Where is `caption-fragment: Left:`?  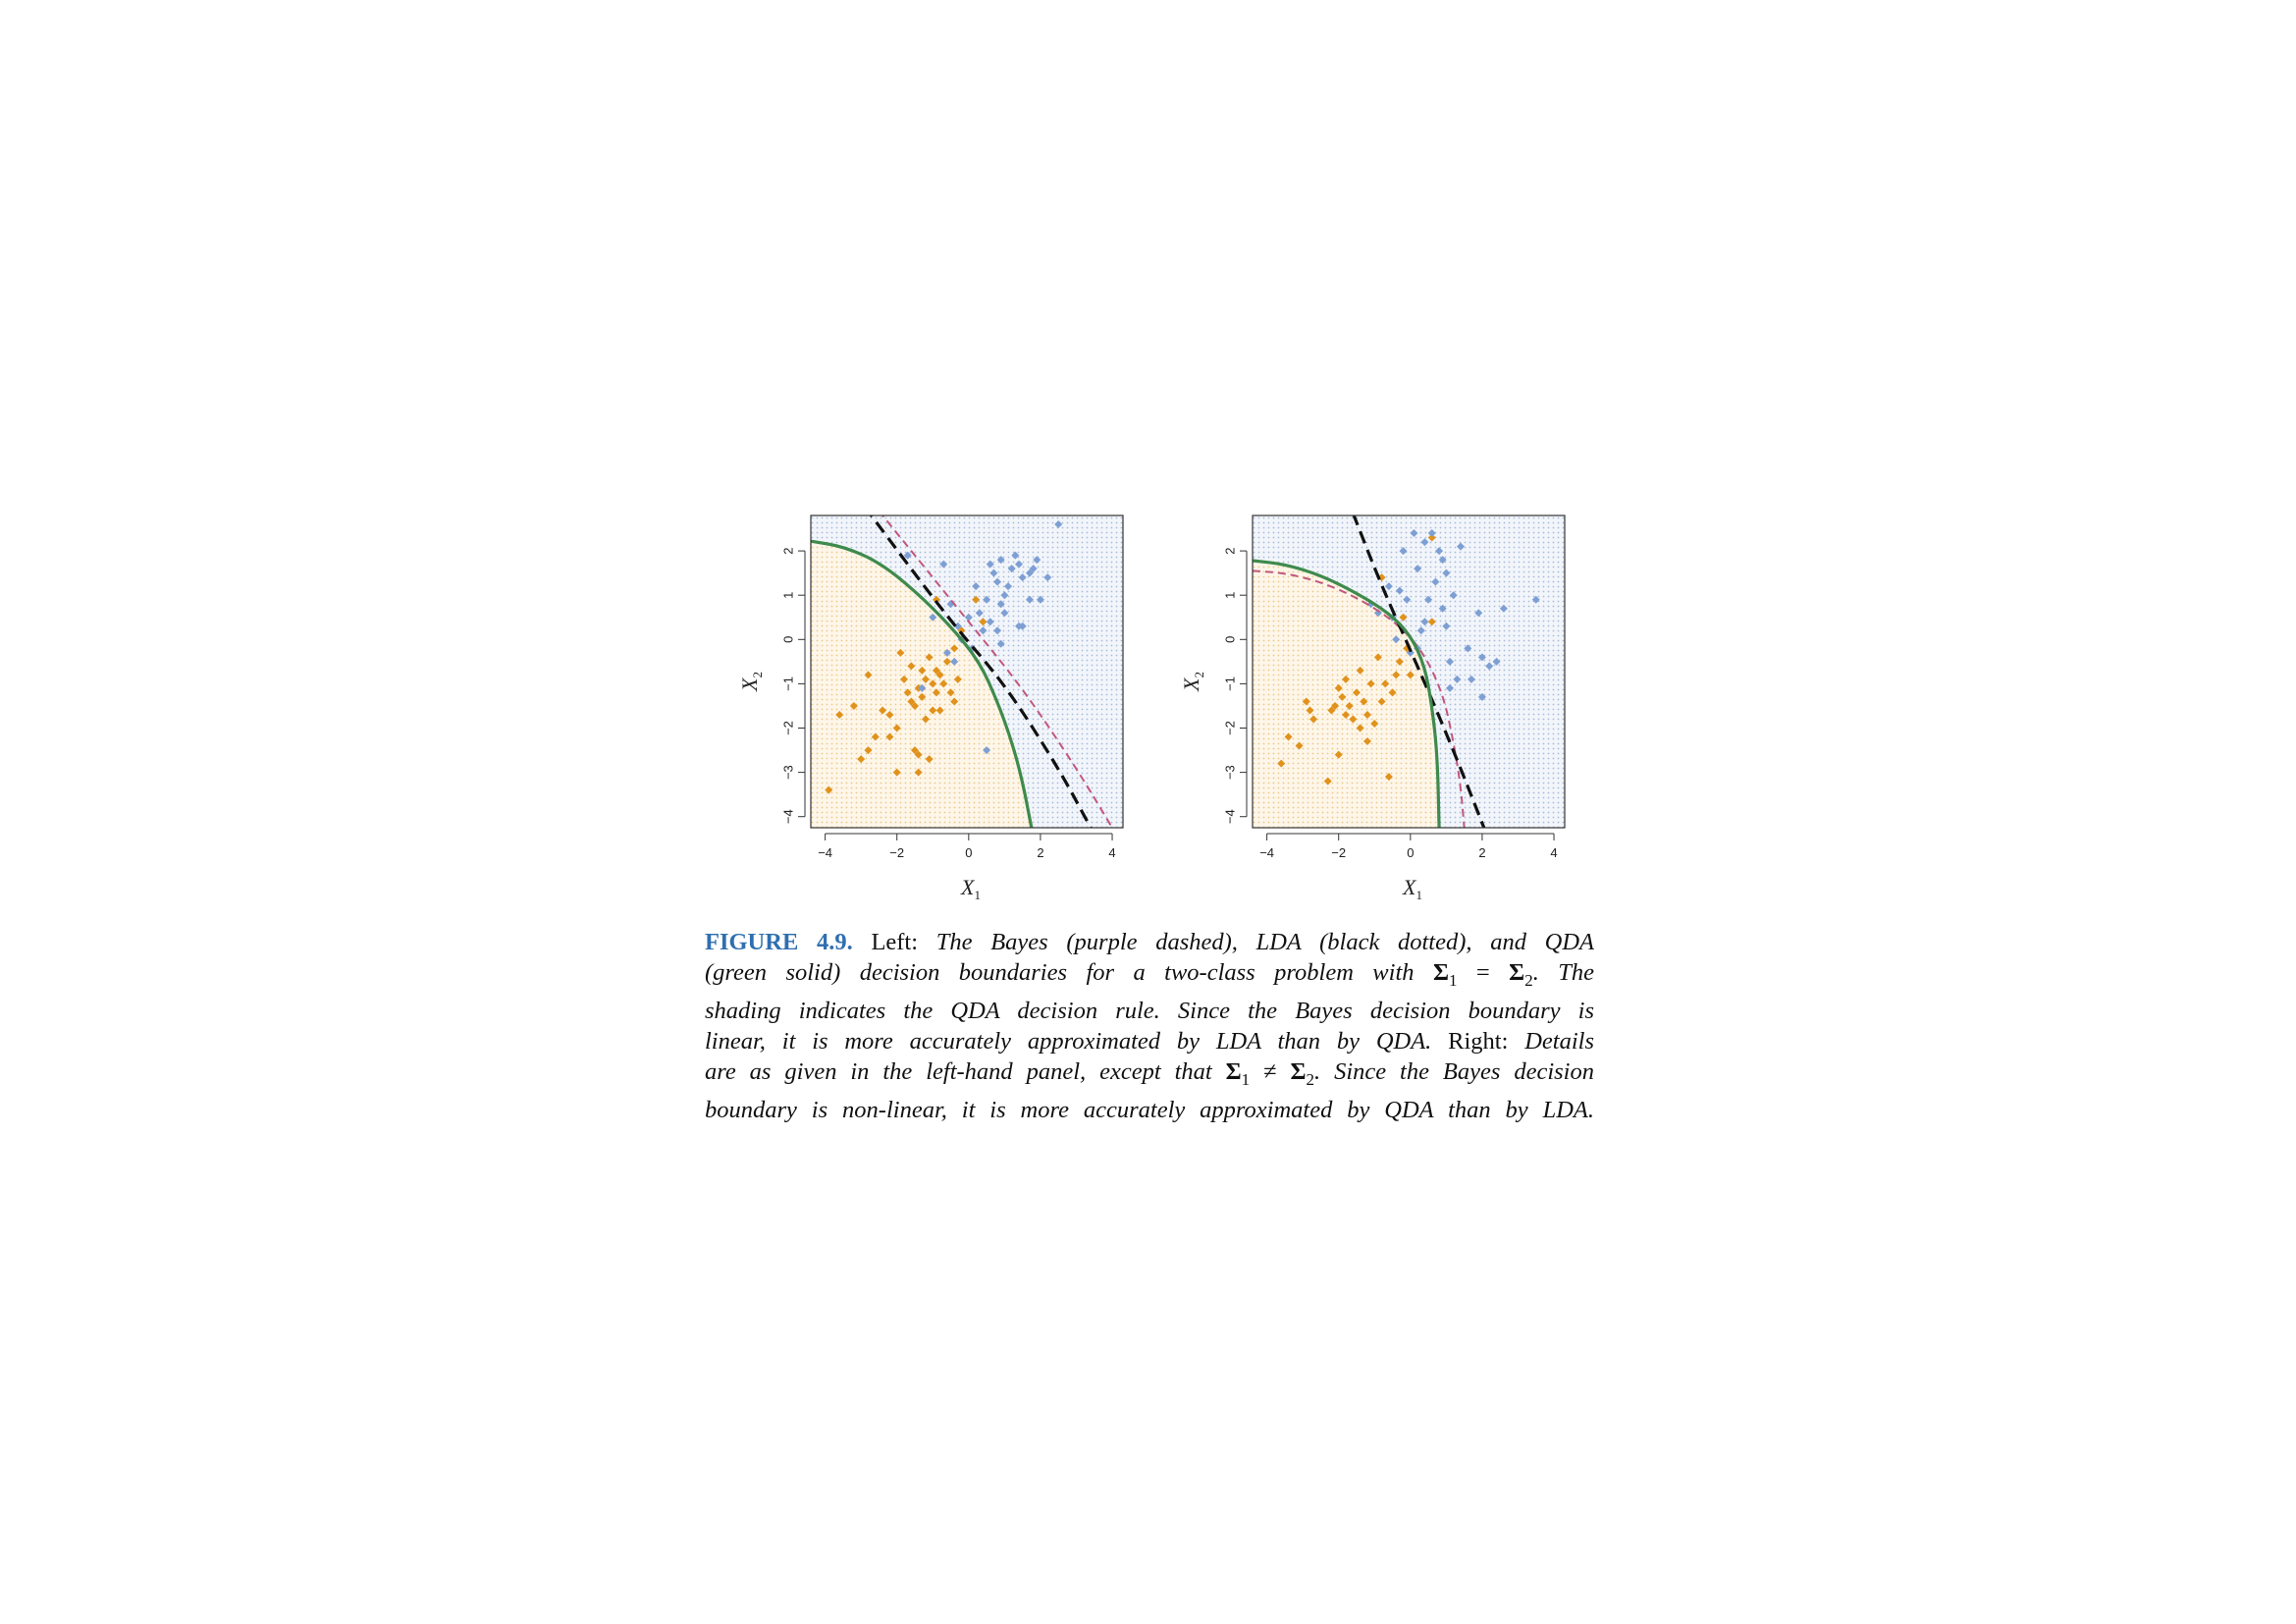
caption-fragment: Left: is located at coordinates (903, 942).